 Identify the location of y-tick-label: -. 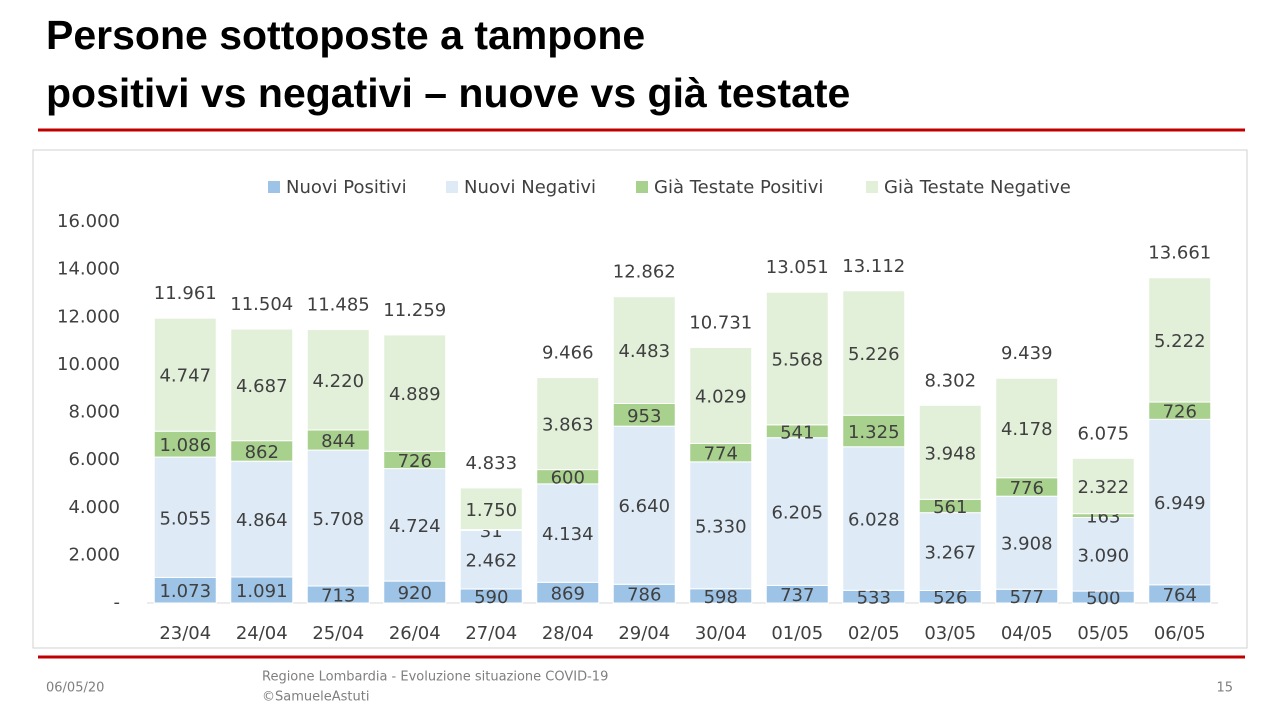
(117, 602).